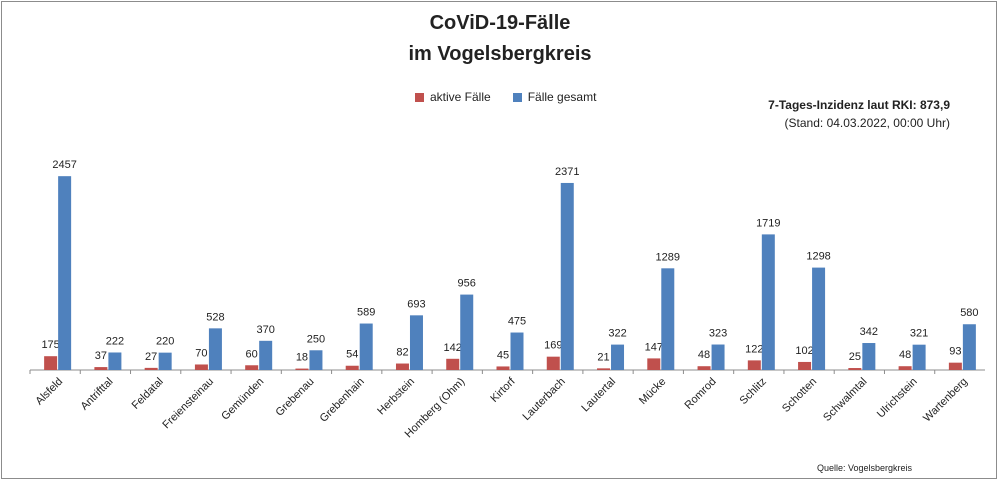 The height and width of the screenshot is (482, 1000). I want to click on category-label-14: Schlitz, so click(753, 391).